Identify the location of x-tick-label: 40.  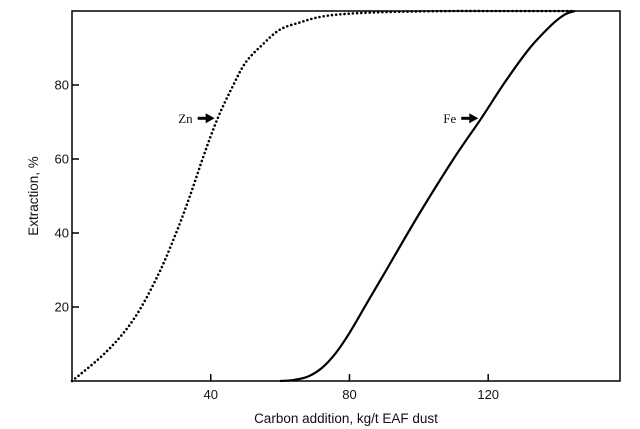
(210, 394).